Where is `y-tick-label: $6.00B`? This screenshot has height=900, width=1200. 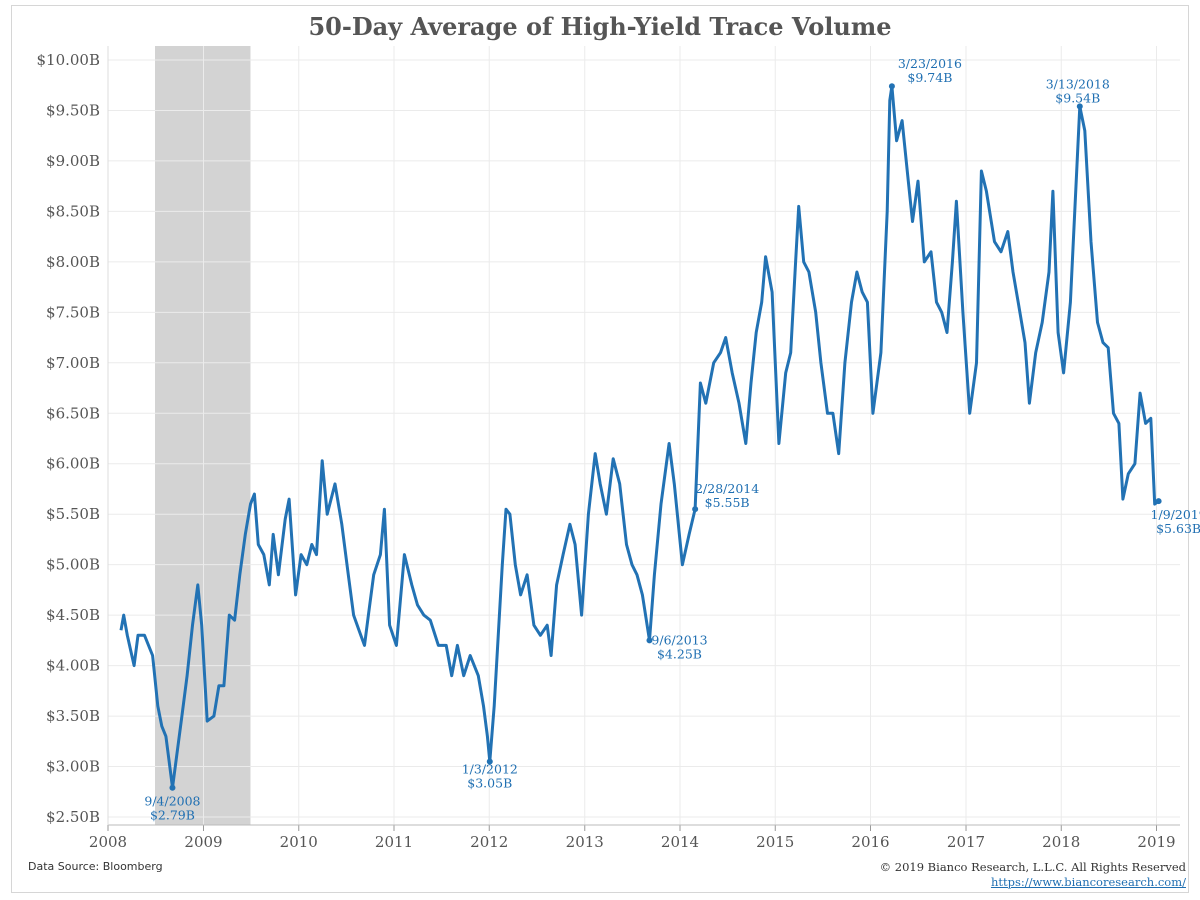 y-tick-label: $6.00B is located at coordinates (73, 464).